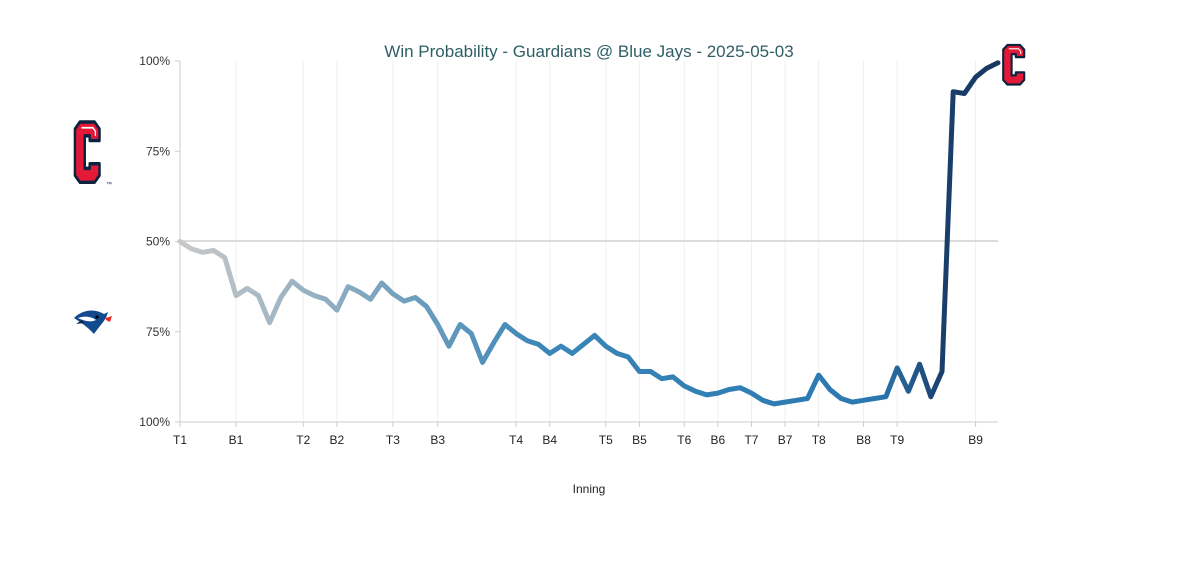  What do you see at coordinates (684, 440) in the screenshot?
I see `x-tick-label: T6` at bounding box center [684, 440].